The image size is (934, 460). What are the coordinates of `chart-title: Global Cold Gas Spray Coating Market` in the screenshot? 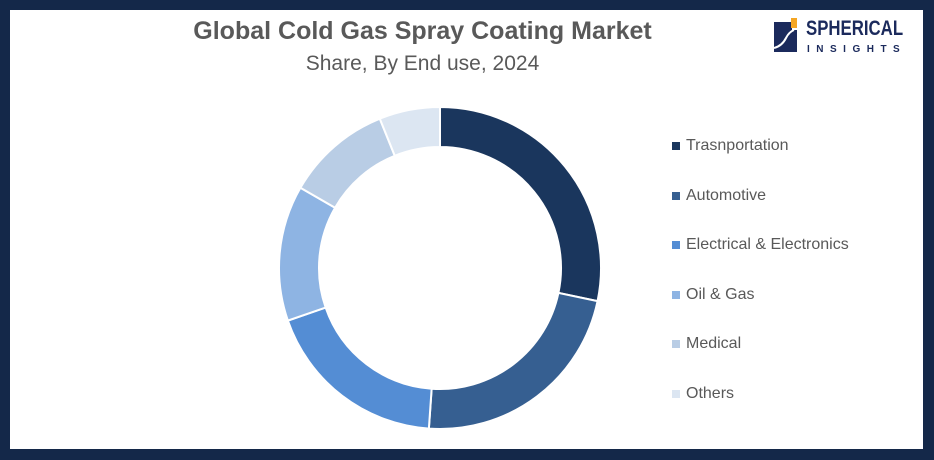 It's located at (422, 31).